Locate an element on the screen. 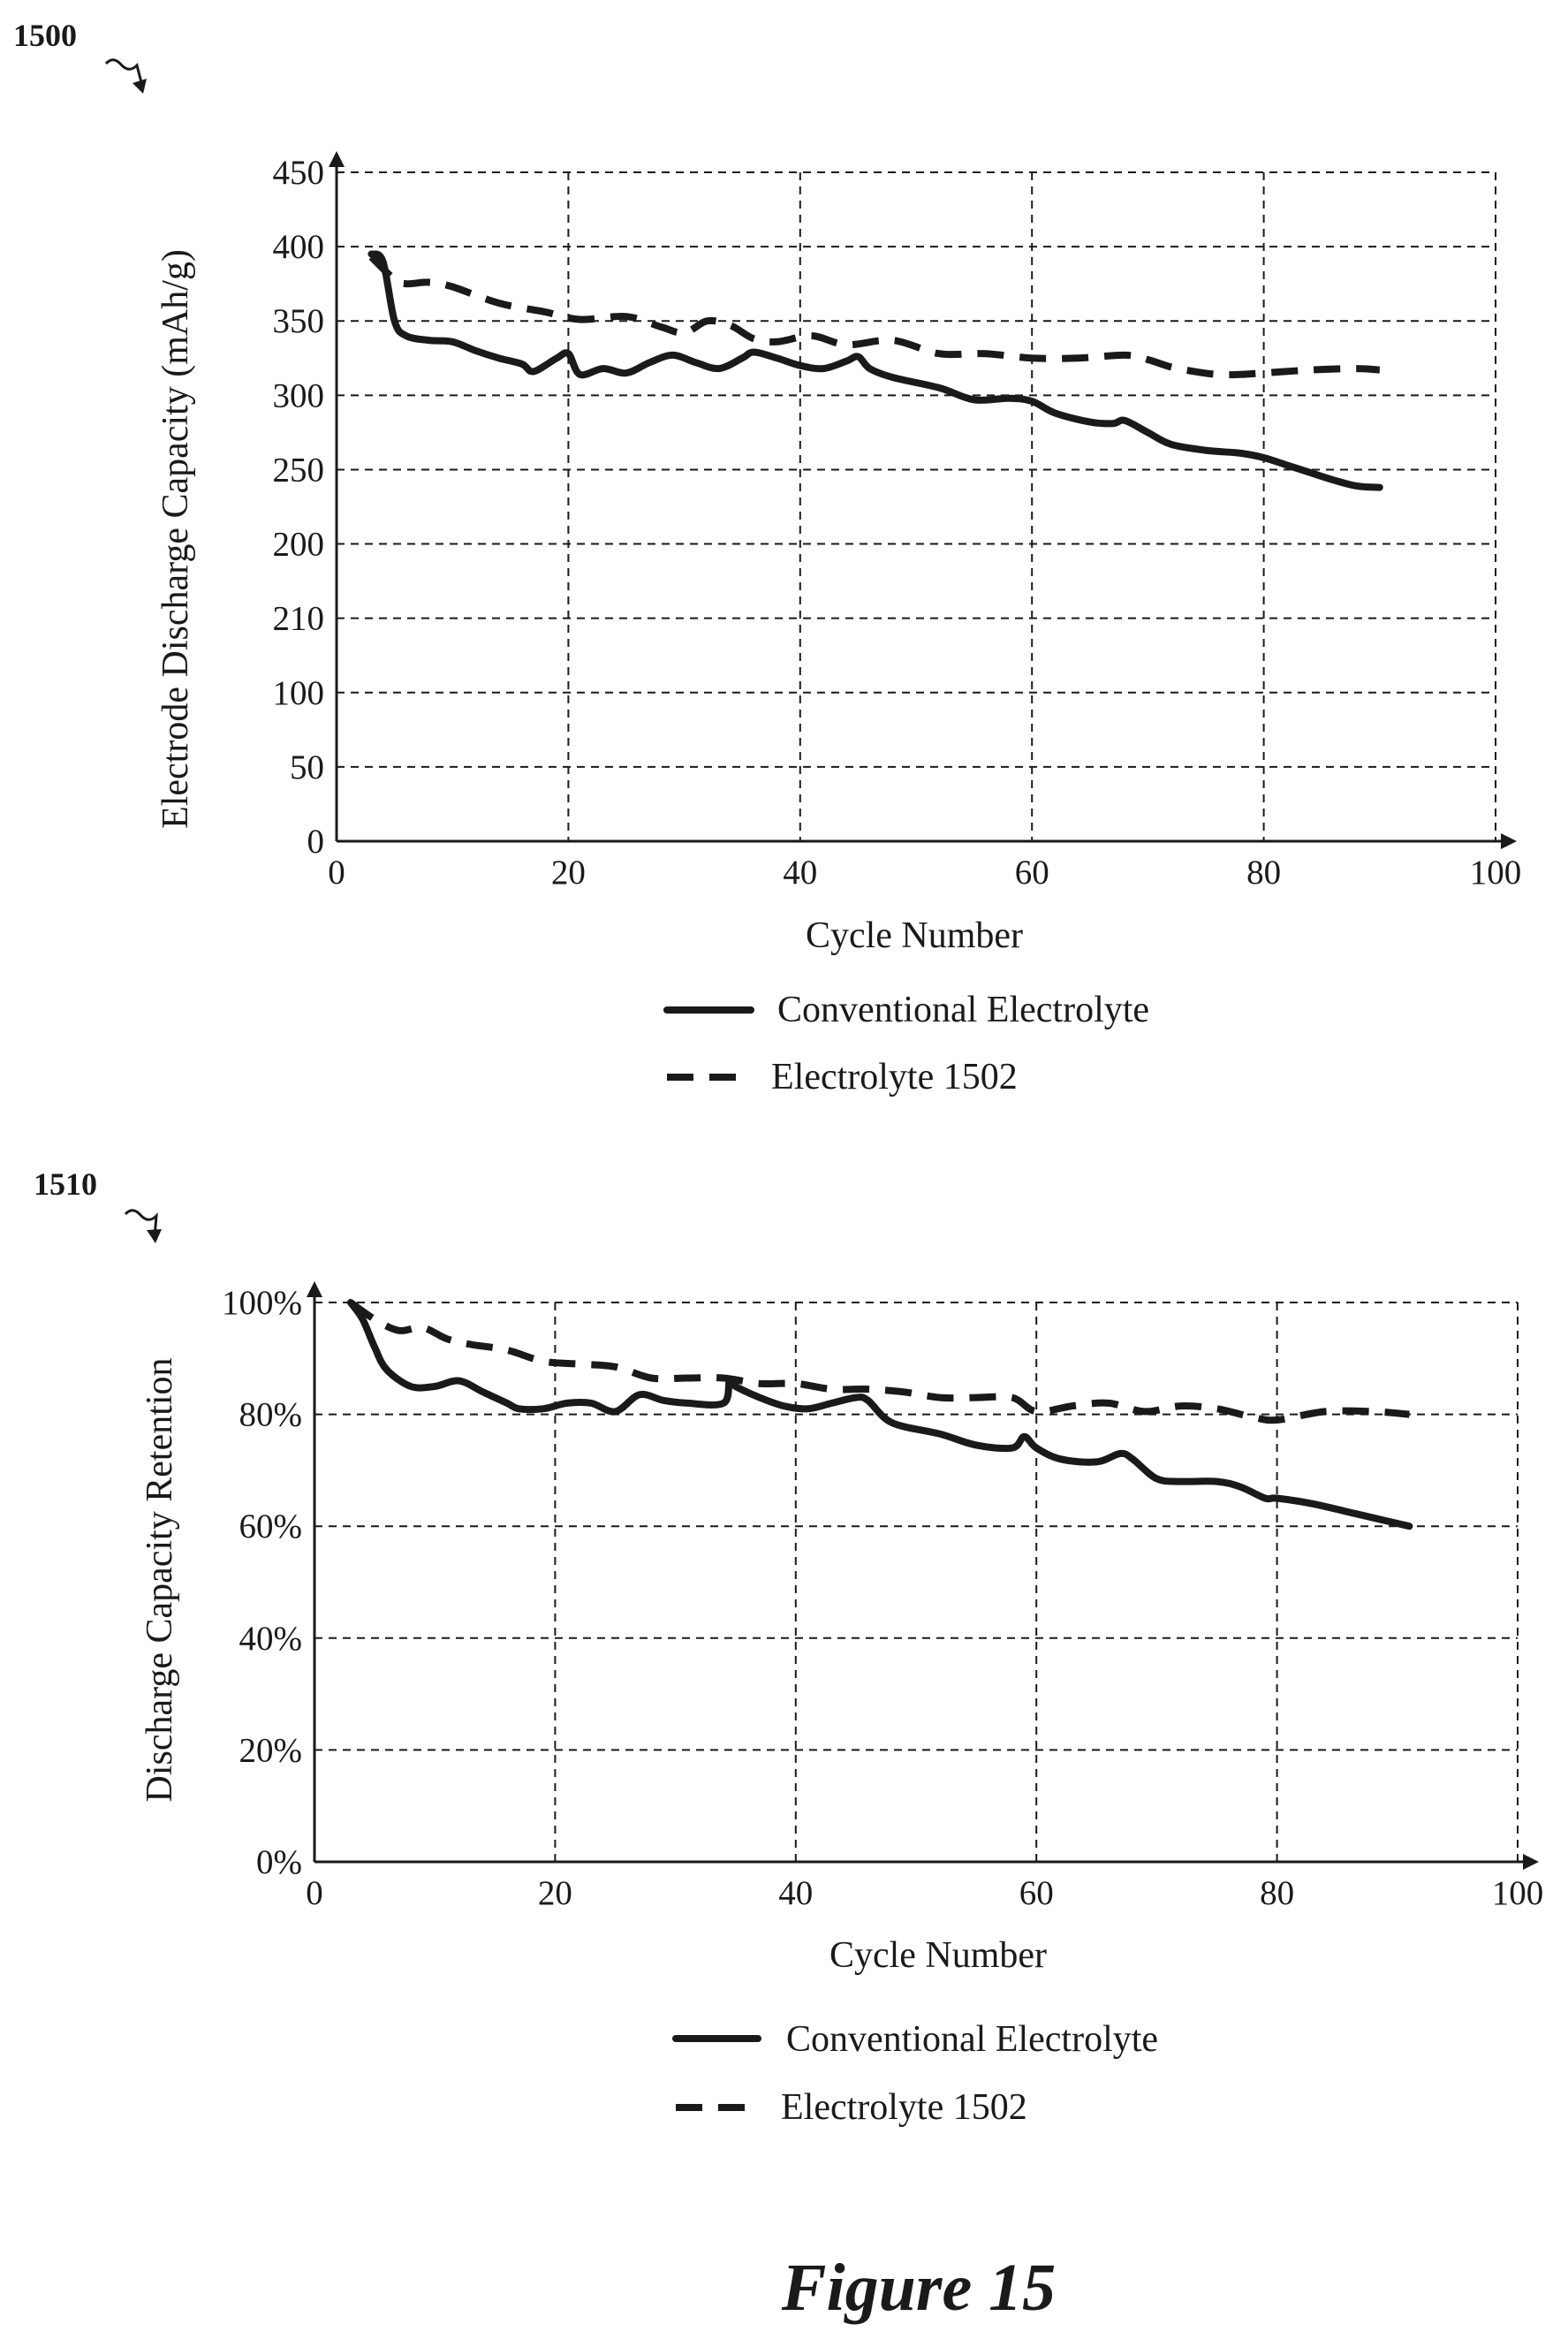 This screenshot has height=2339, width=1568. bottom-series-conventional-line is located at coordinates (879, 1415).